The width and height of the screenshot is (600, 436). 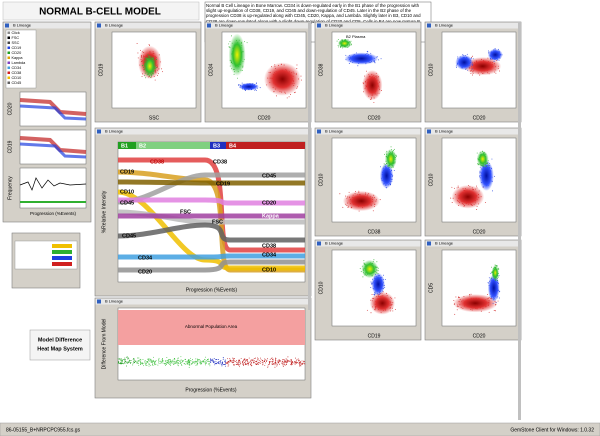 I want to click on window-icon, so click(x=7, y=25).